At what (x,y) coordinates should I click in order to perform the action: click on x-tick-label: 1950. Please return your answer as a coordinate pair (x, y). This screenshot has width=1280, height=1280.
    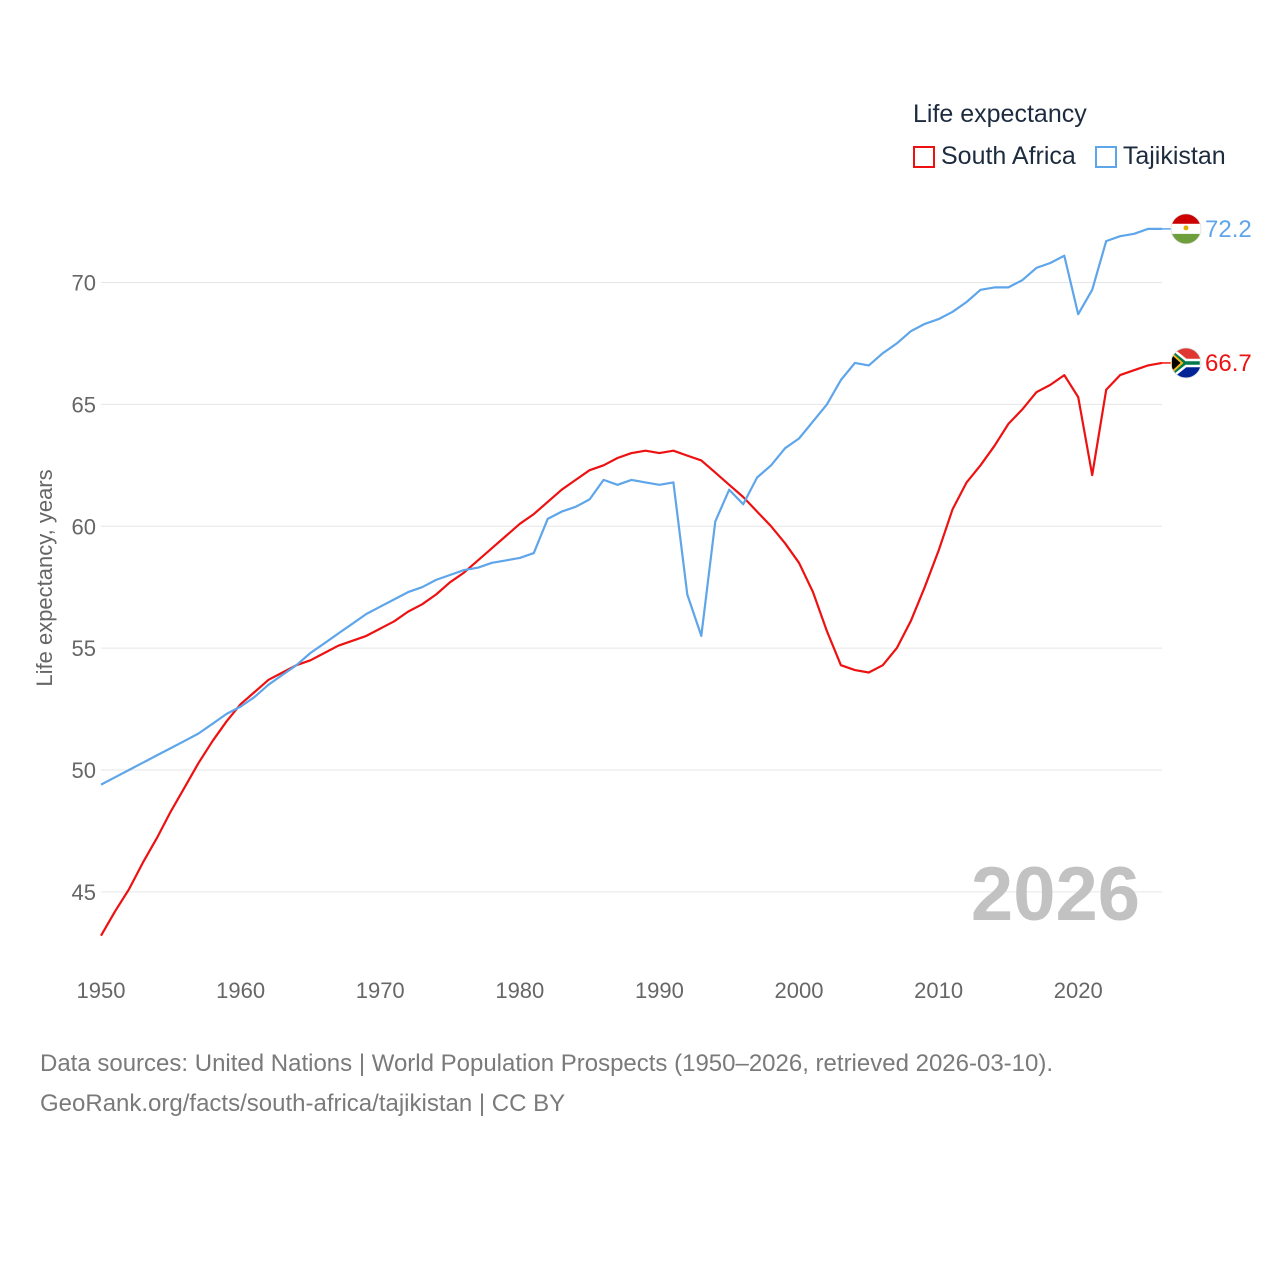
    Looking at the image, I should click on (101, 990).